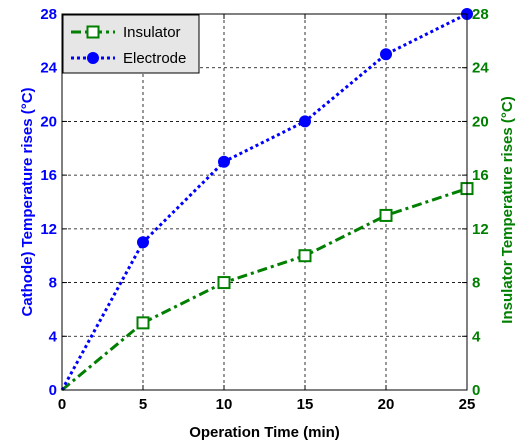 The image size is (521, 443). Describe the element at coordinates (480, 175) in the screenshot. I see `right-tick-label: 16` at that location.